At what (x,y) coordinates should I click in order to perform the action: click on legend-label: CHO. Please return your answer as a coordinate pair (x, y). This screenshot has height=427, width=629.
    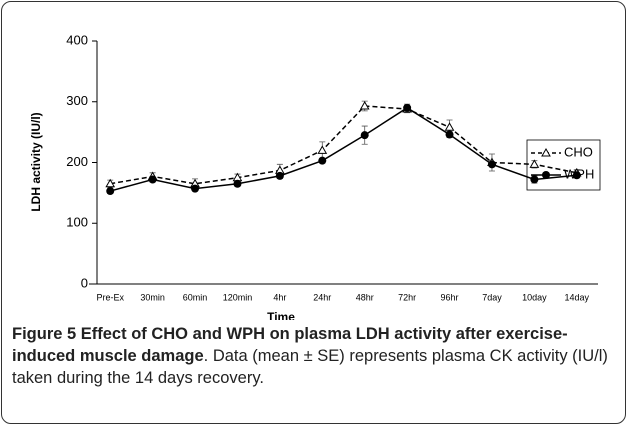
    Looking at the image, I should click on (578, 151).